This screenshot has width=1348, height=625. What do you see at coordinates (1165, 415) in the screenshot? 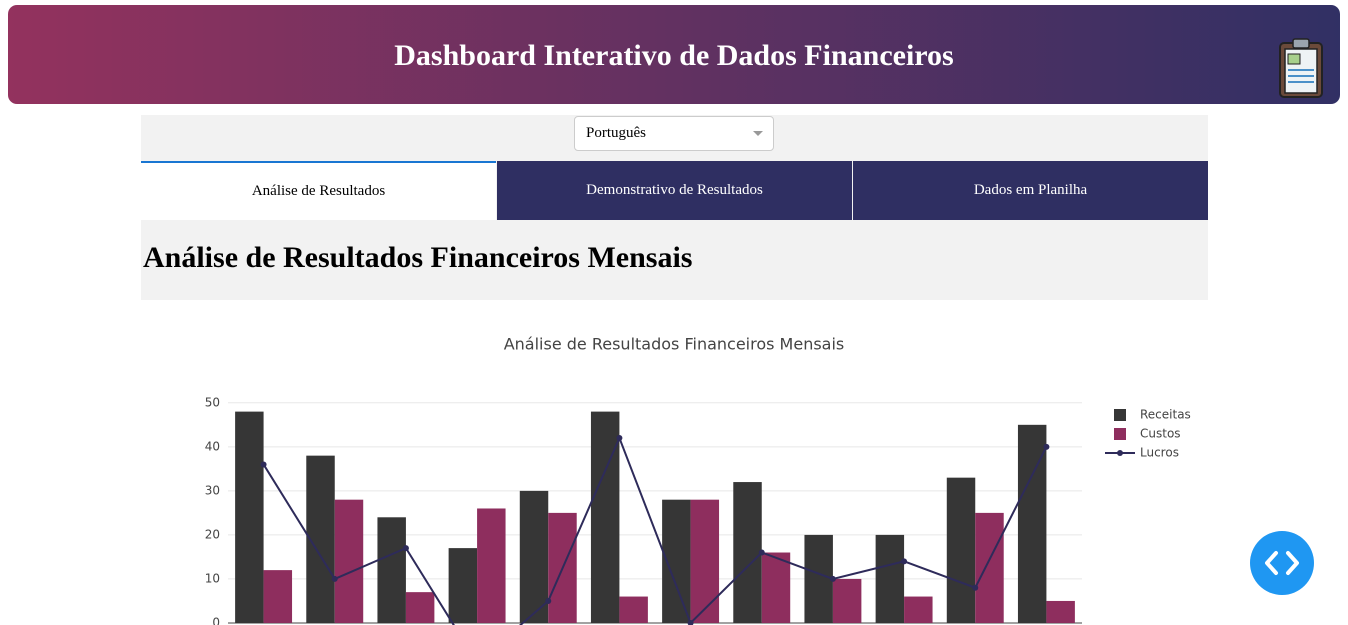
I see `legend-label: Receitas` at bounding box center [1165, 415].